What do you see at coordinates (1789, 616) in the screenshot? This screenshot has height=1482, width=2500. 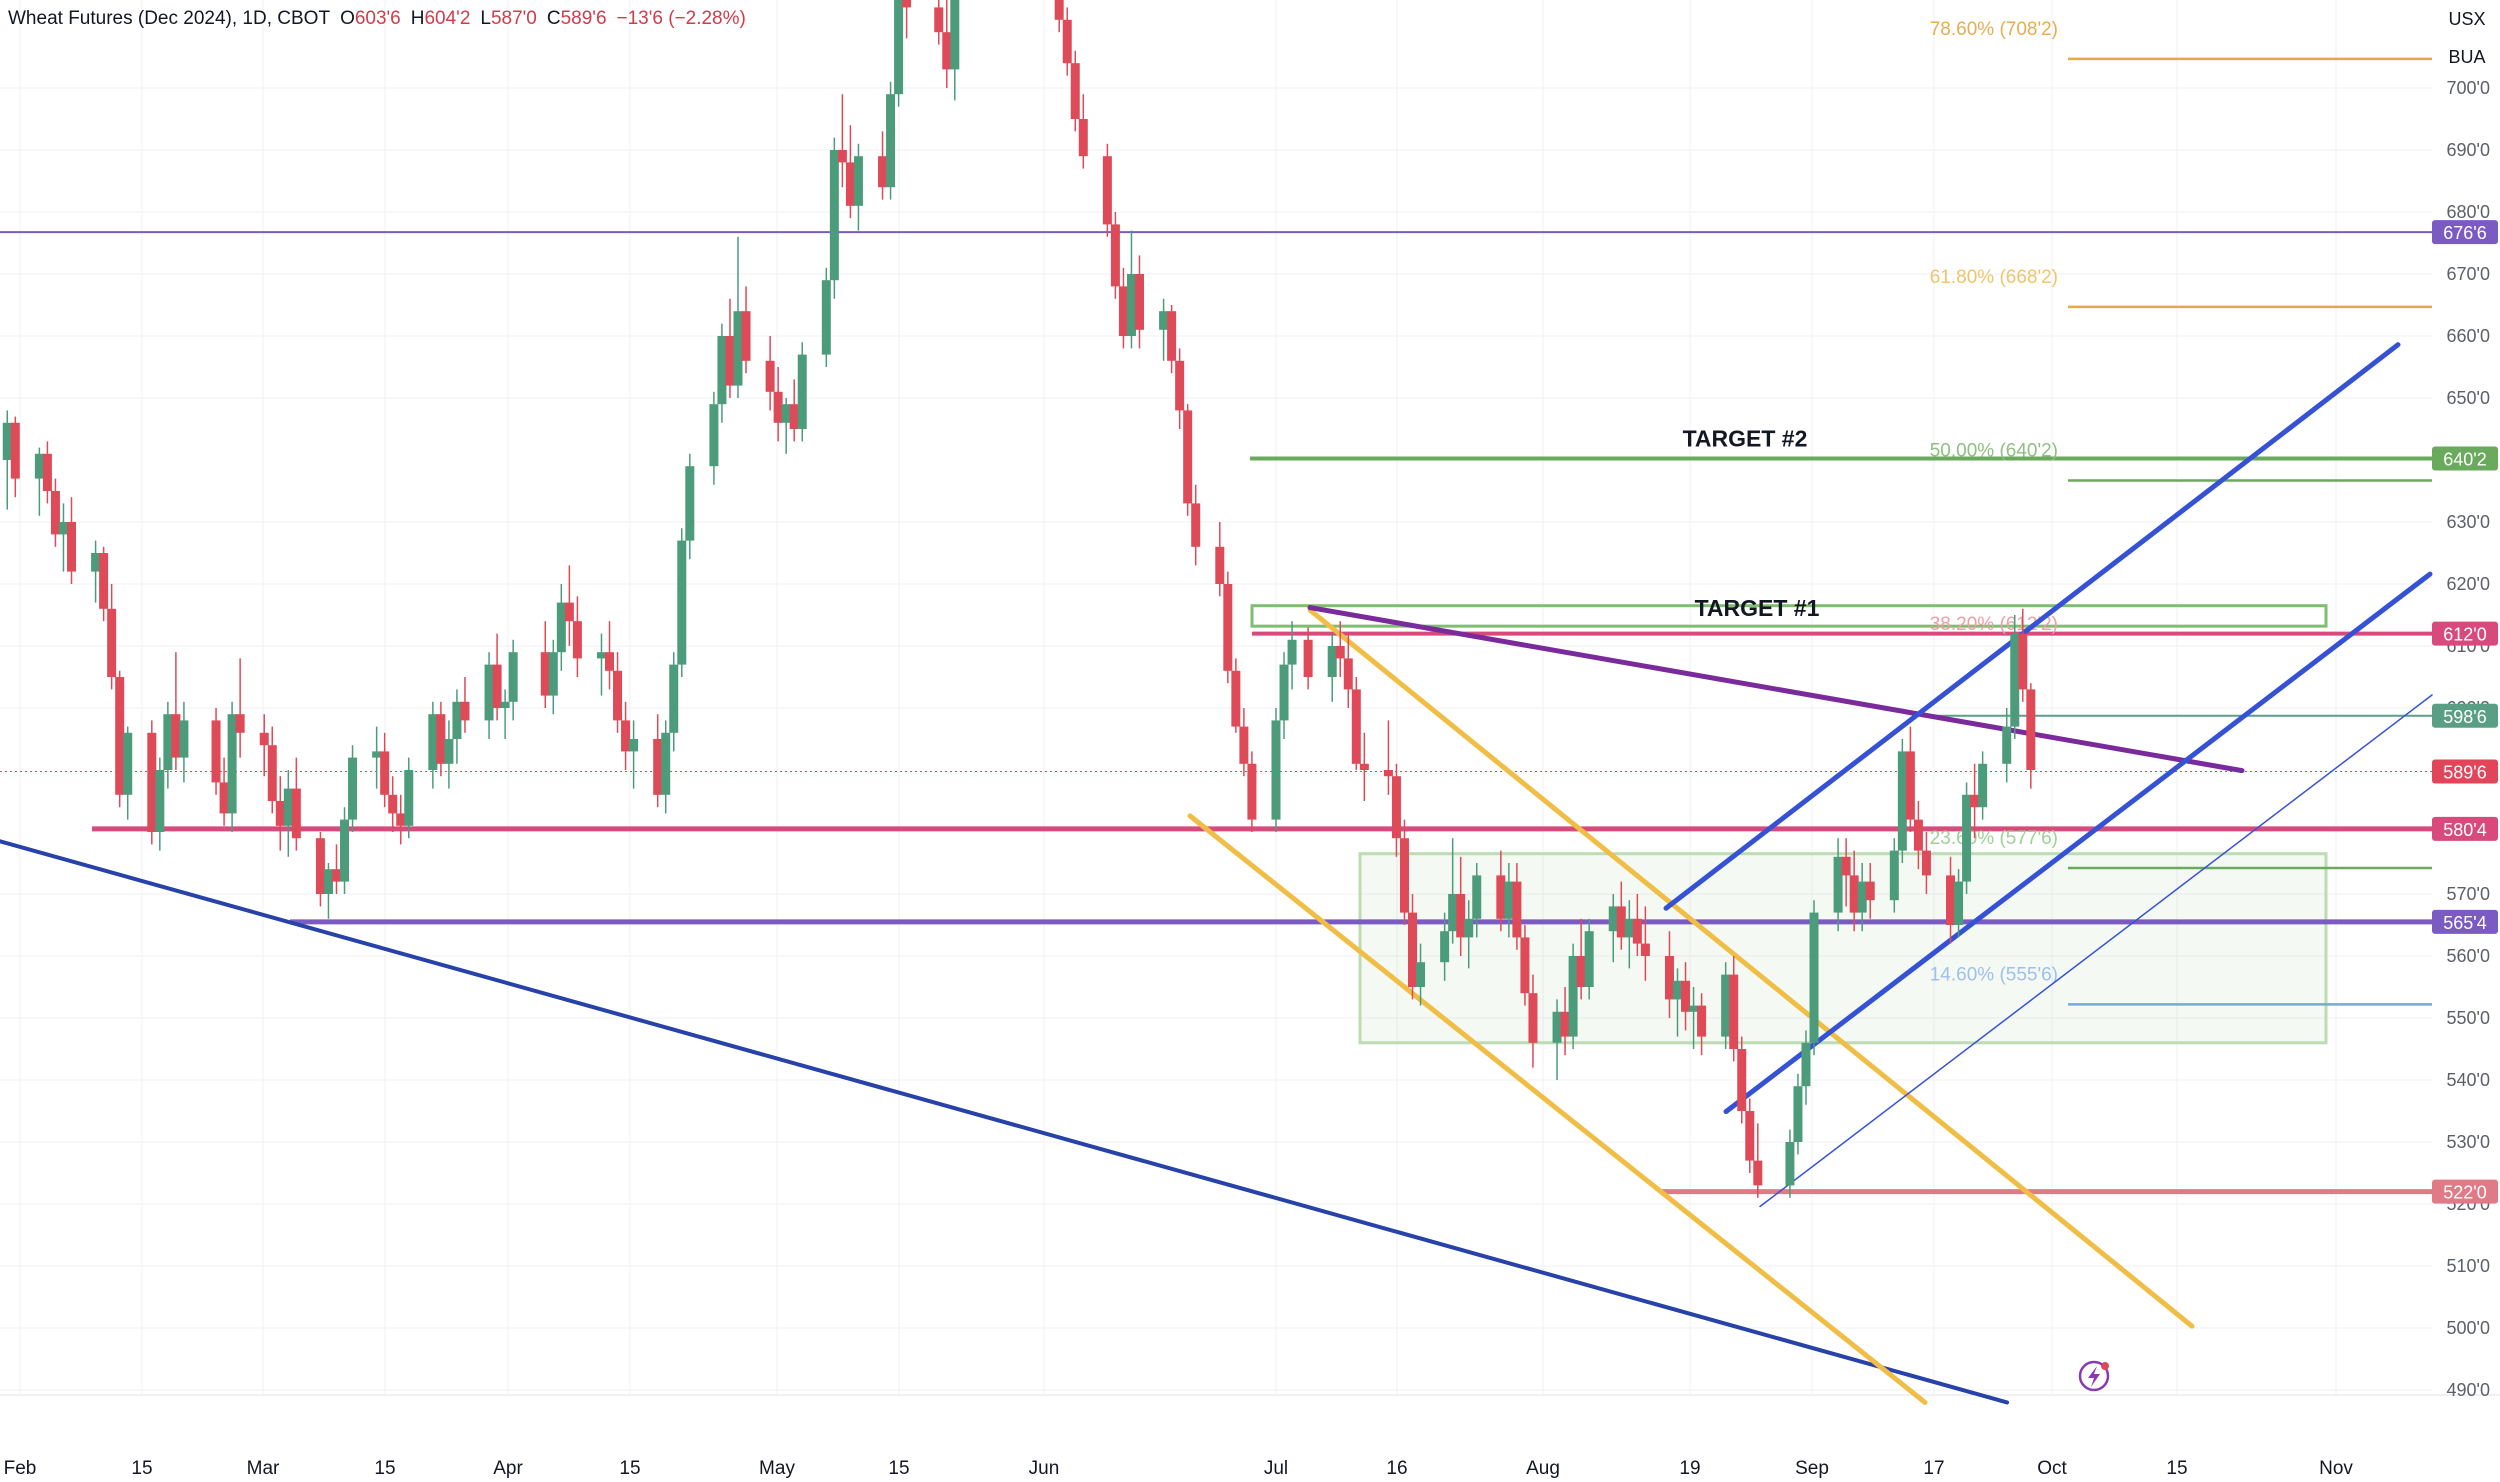 I see `target1-zone` at bounding box center [1789, 616].